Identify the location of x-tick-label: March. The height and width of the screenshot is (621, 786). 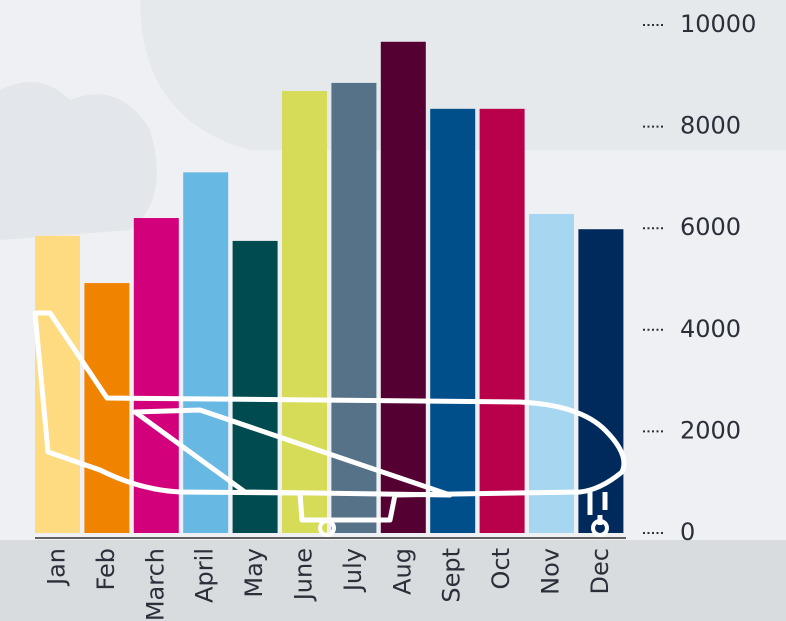
(155, 584).